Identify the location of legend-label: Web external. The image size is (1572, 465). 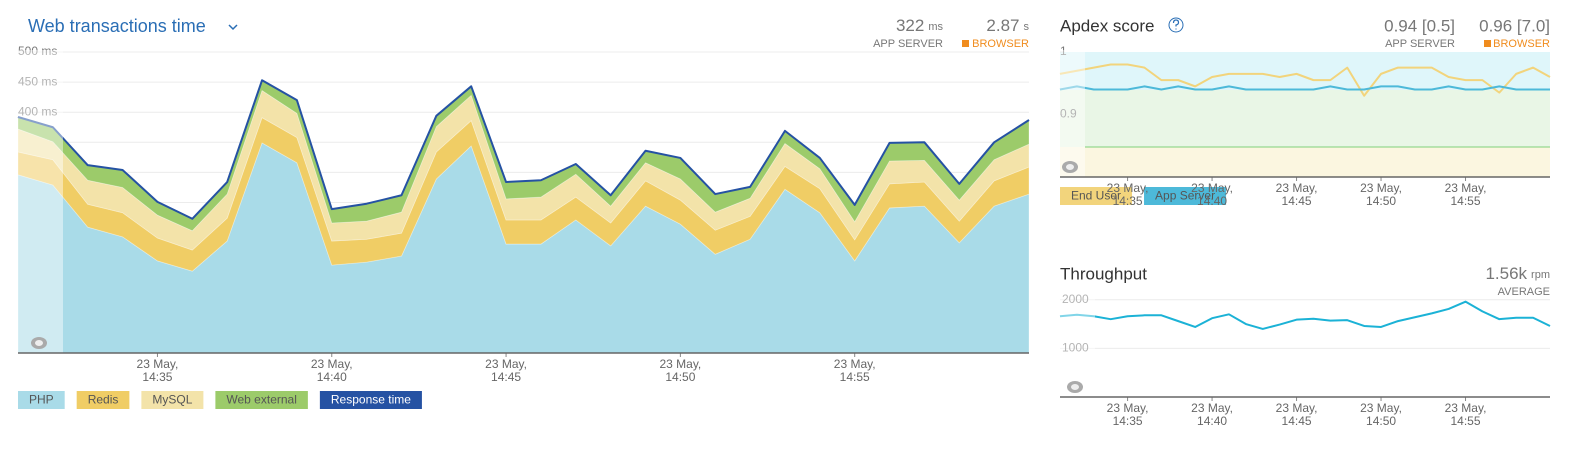
(261, 400).